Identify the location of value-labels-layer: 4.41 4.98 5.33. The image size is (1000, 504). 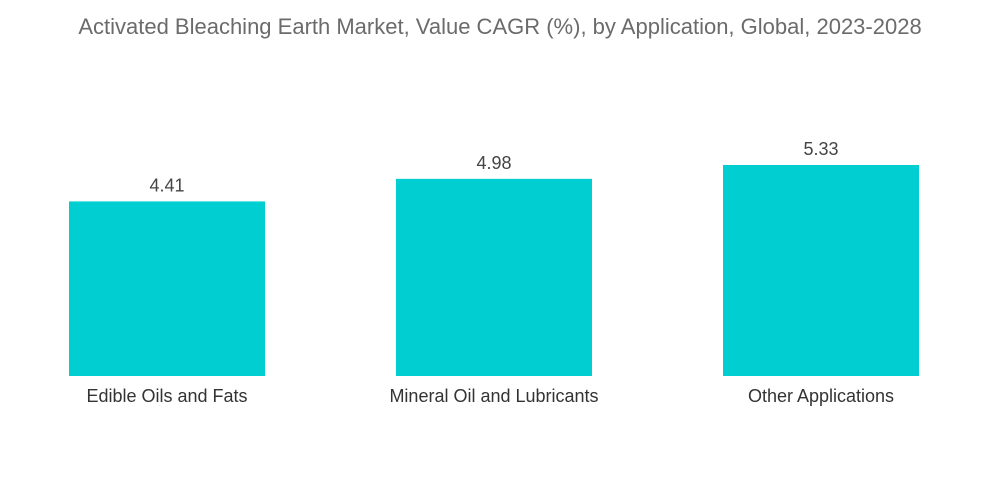
(493, 167).